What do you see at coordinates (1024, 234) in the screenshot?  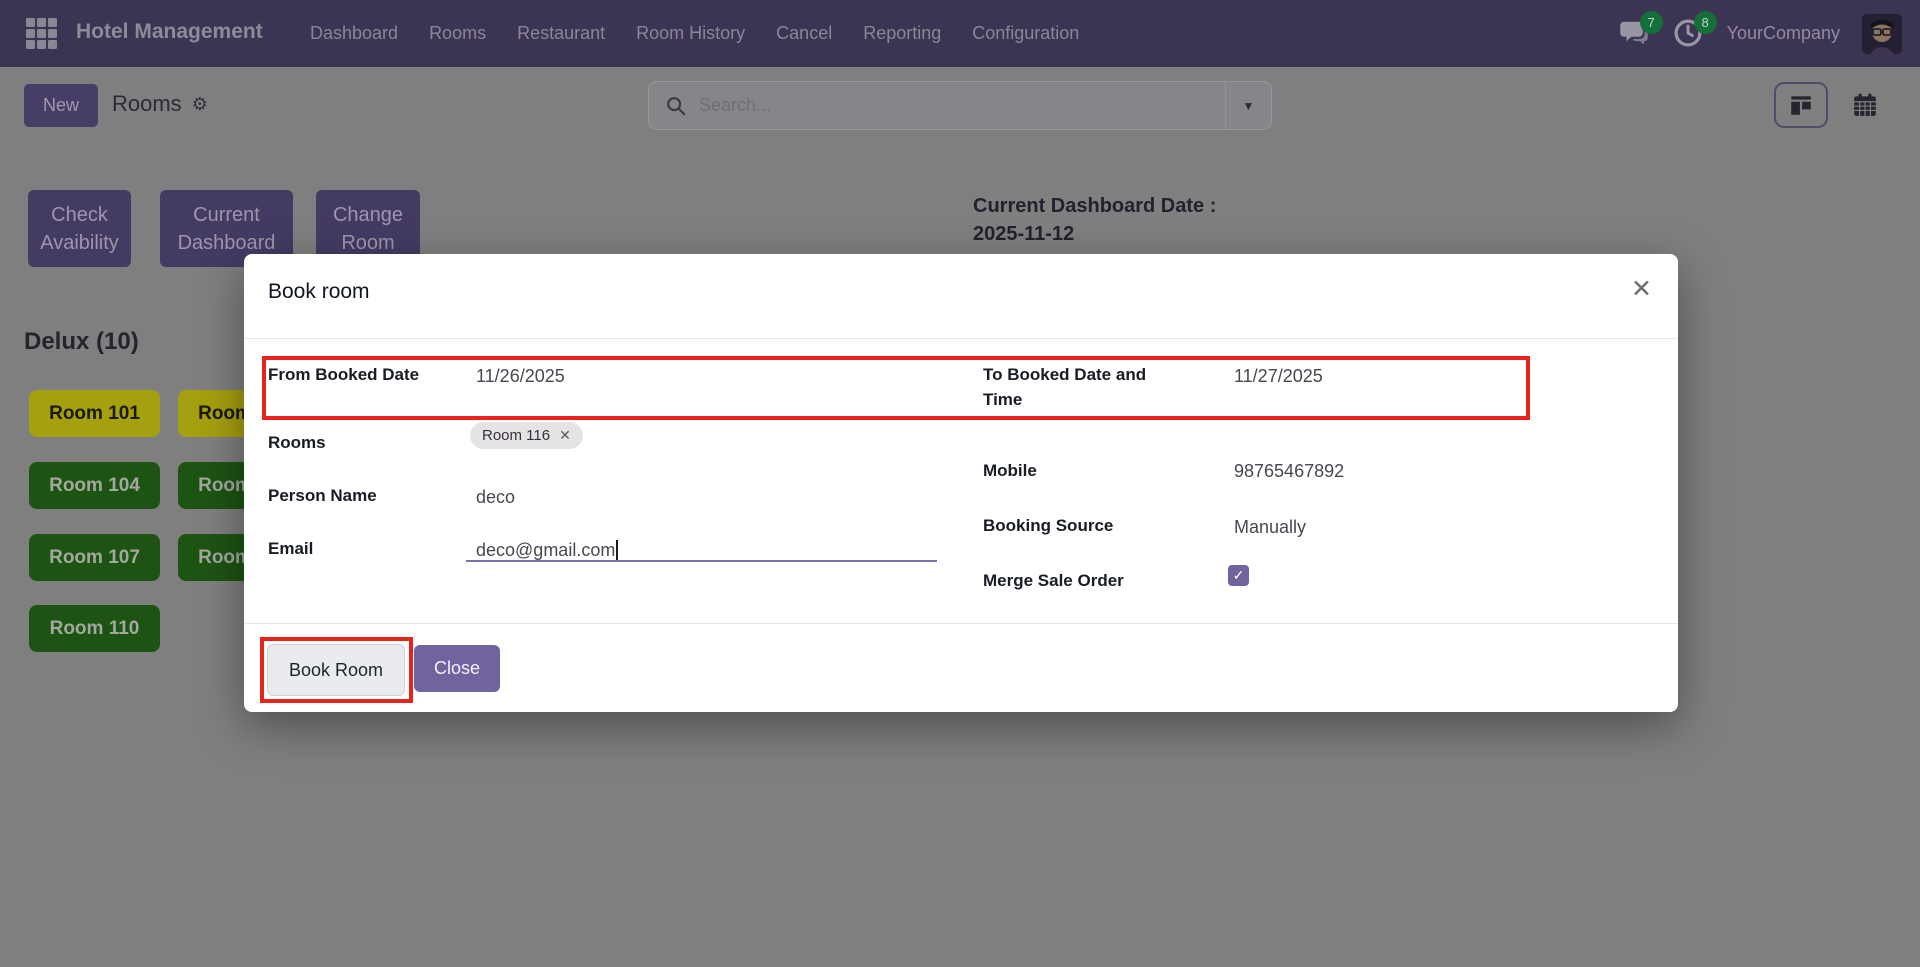 I see `dashboard-date-value: 2025-11-12` at bounding box center [1024, 234].